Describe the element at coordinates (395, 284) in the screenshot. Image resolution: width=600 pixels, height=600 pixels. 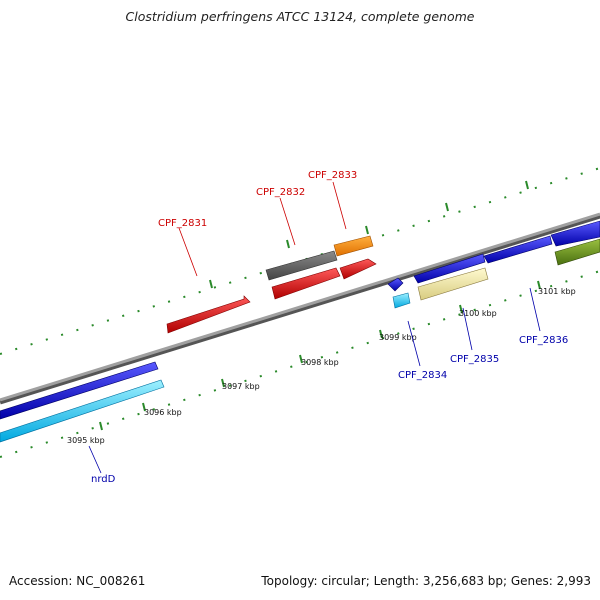
I see `feature-CPF_2834-blue` at that location.